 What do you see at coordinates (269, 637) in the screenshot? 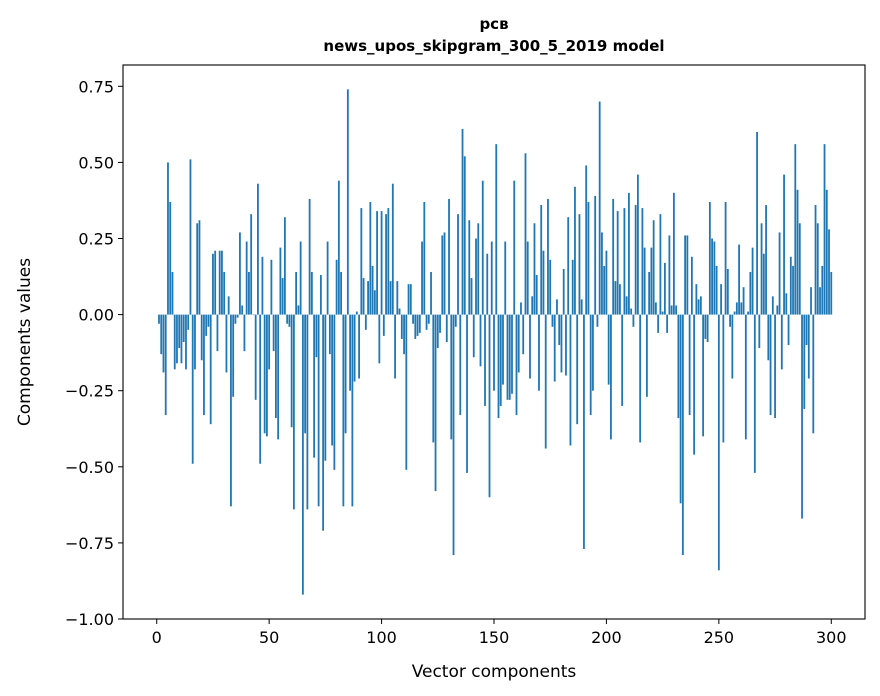
I see `x-tick-label: 50` at bounding box center [269, 637].